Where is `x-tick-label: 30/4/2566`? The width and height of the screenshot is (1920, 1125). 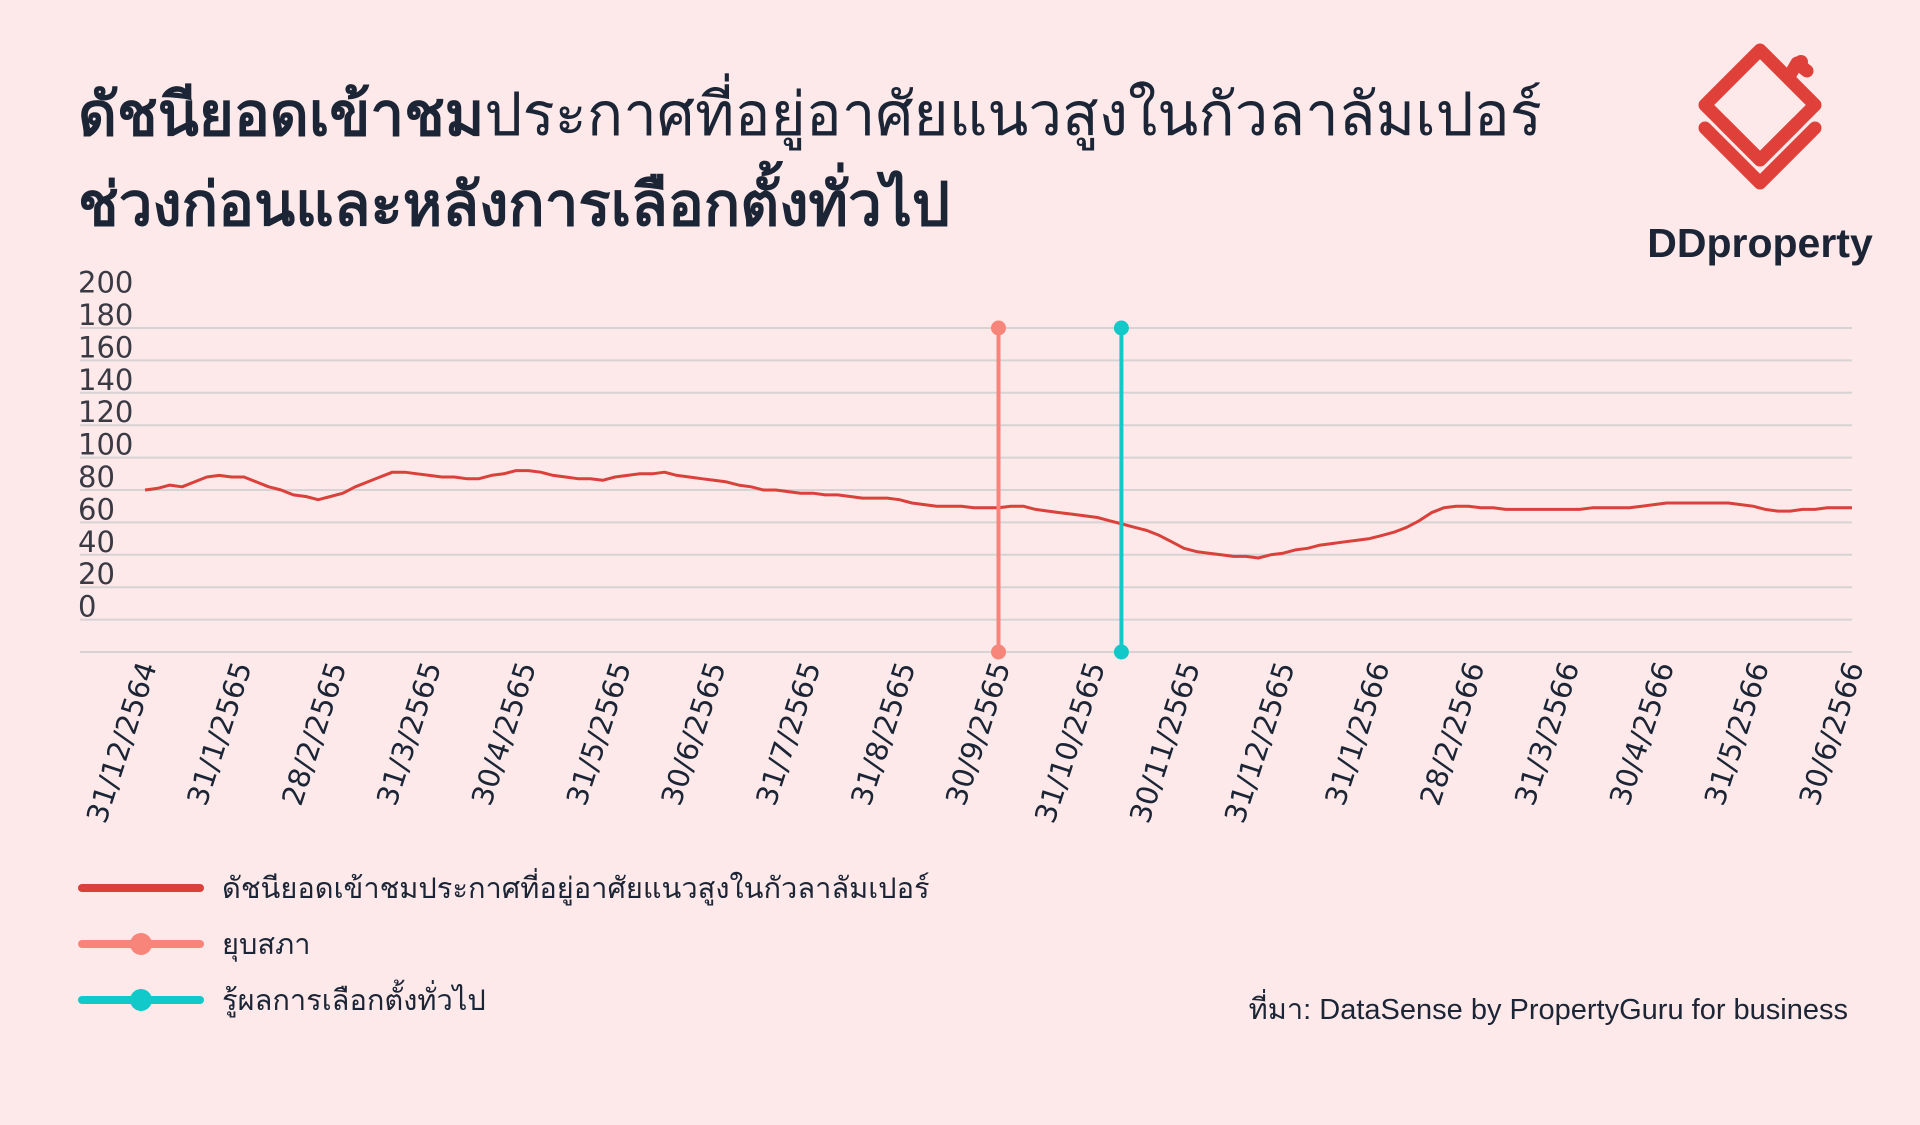
x-tick-label: 30/4/2566 is located at coordinates (1642, 734).